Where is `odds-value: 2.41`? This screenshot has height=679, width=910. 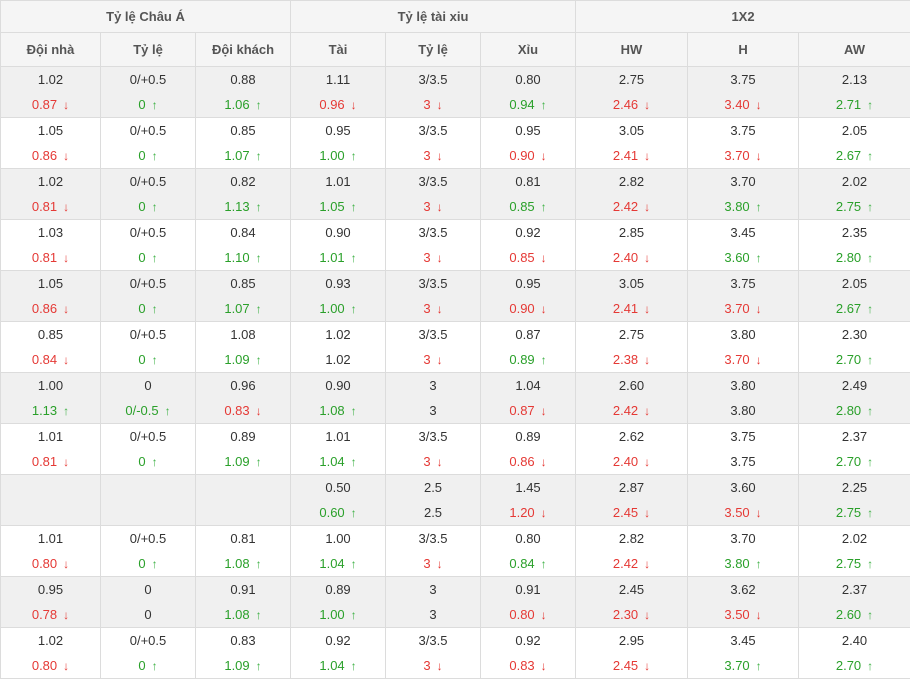
odds-value: 2.41 is located at coordinates (625, 155).